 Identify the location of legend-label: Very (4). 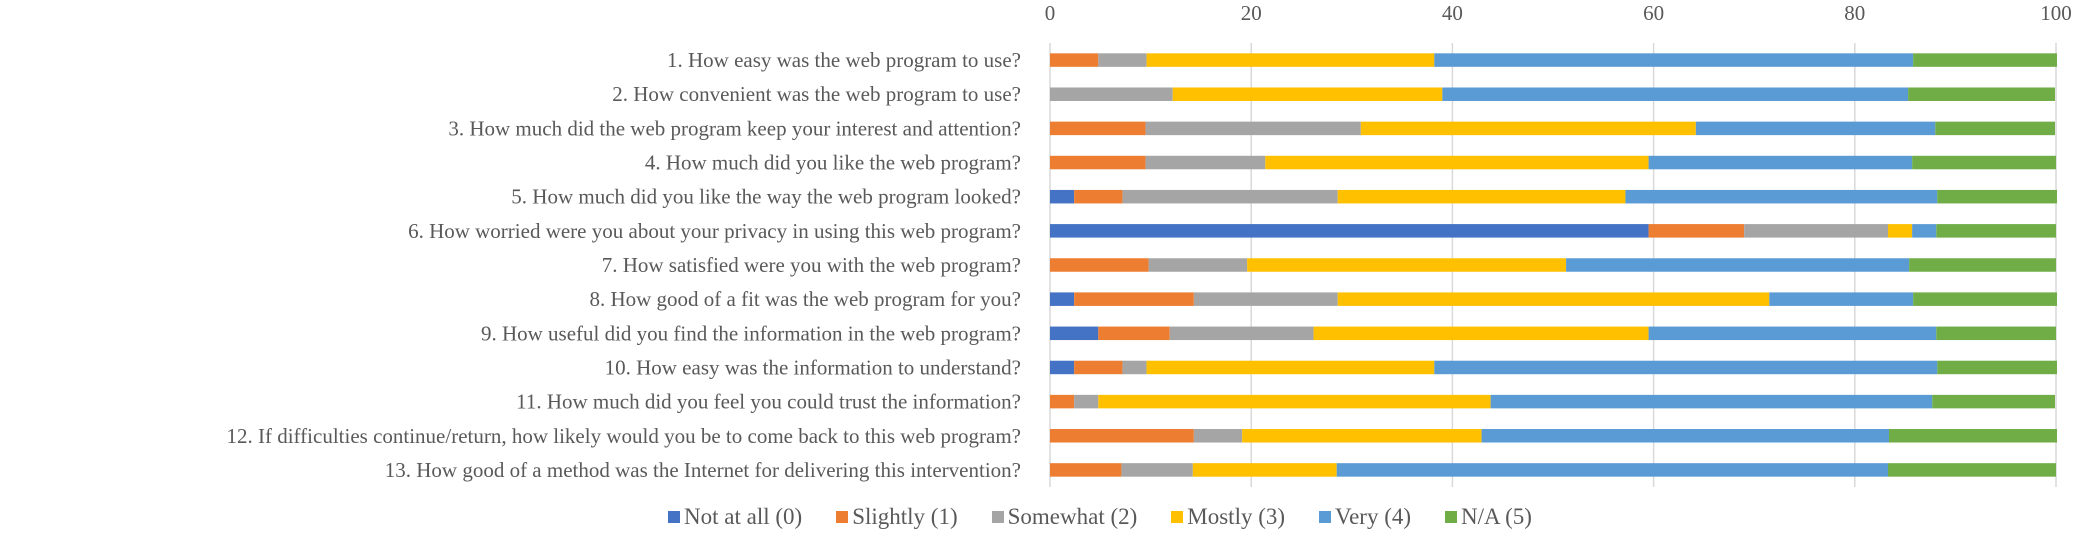
(1373, 516).